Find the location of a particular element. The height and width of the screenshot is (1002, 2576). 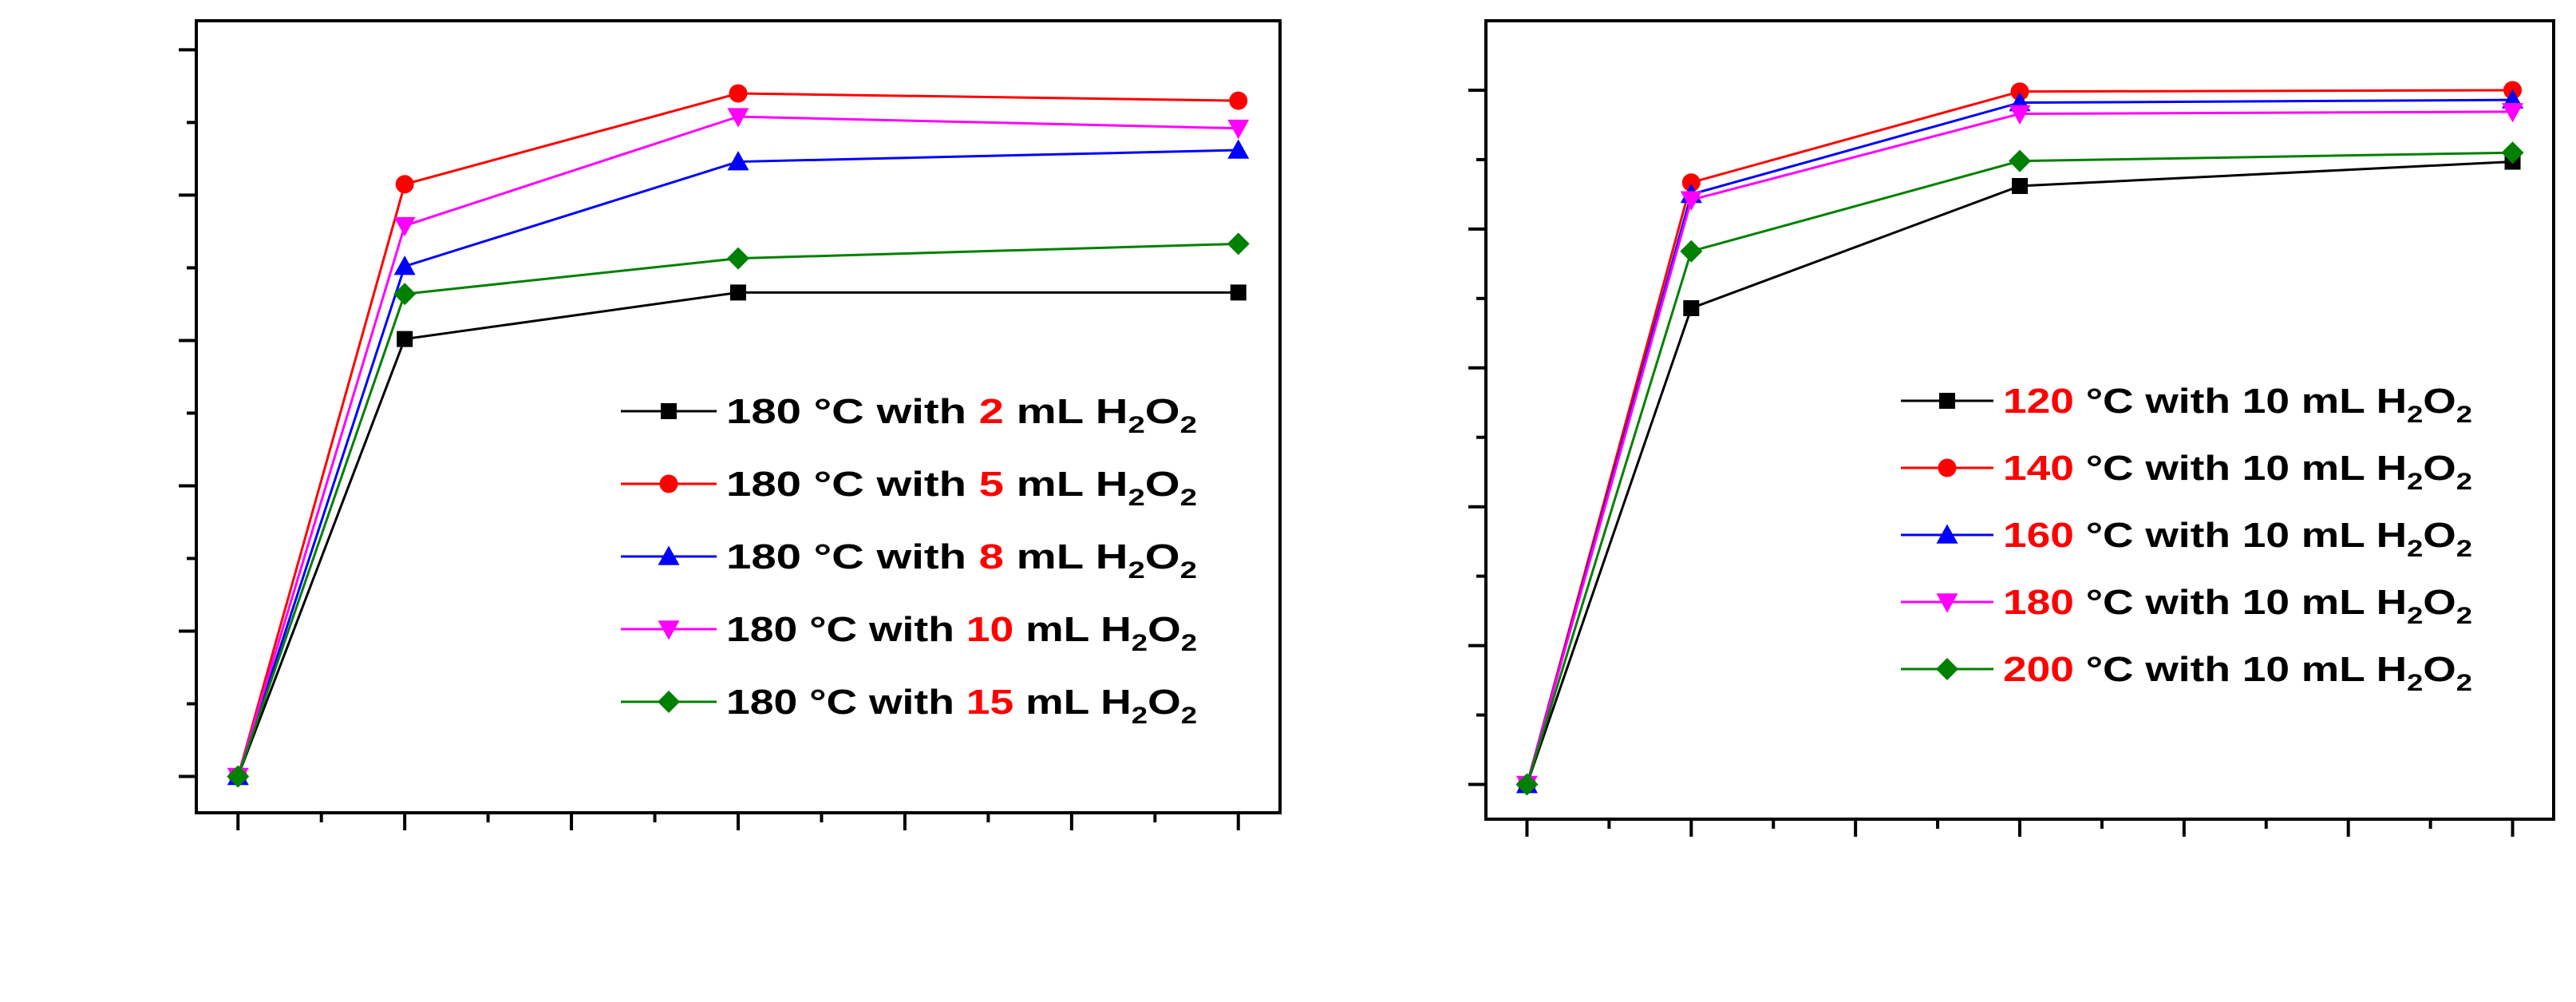

legend-entry: 120 °C with 10 mL H 2O 2 is located at coordinates (2186, 405).